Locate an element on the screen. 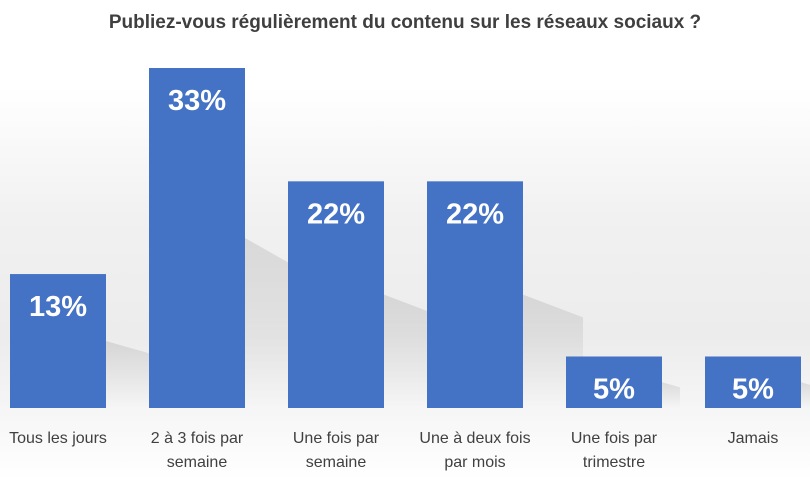 The width and height of the screenshot is (810, 480). category-label: Jamais is located at coordinates (753, 438).